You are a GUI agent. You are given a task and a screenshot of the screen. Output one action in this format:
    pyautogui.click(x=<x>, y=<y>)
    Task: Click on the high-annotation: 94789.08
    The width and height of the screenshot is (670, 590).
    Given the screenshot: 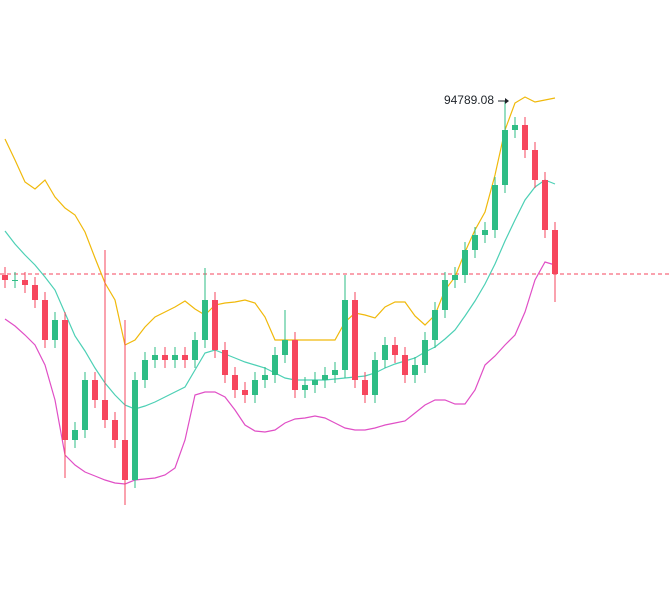 What is the action you would take?
    pyautogui.click(x=469, y=100)
    